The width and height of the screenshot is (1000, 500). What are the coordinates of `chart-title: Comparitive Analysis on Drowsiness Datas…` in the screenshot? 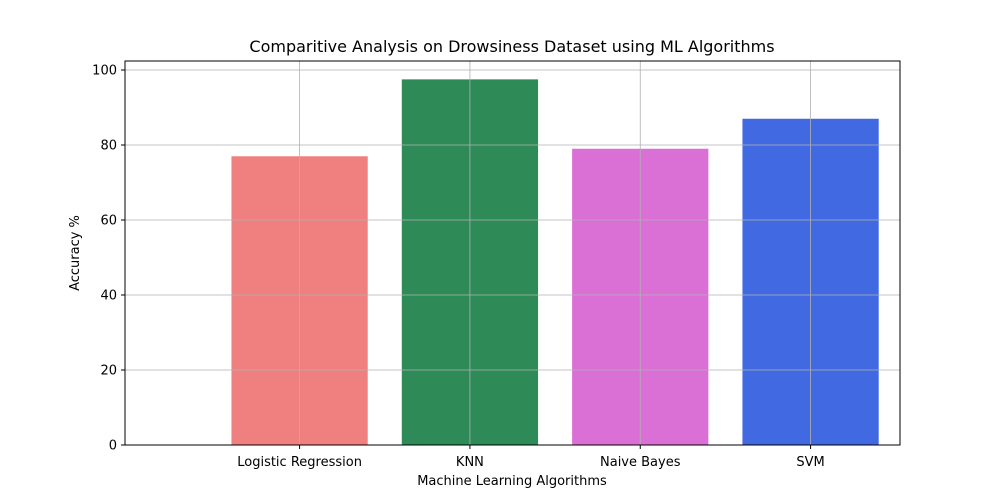 It's located at (511, 46).